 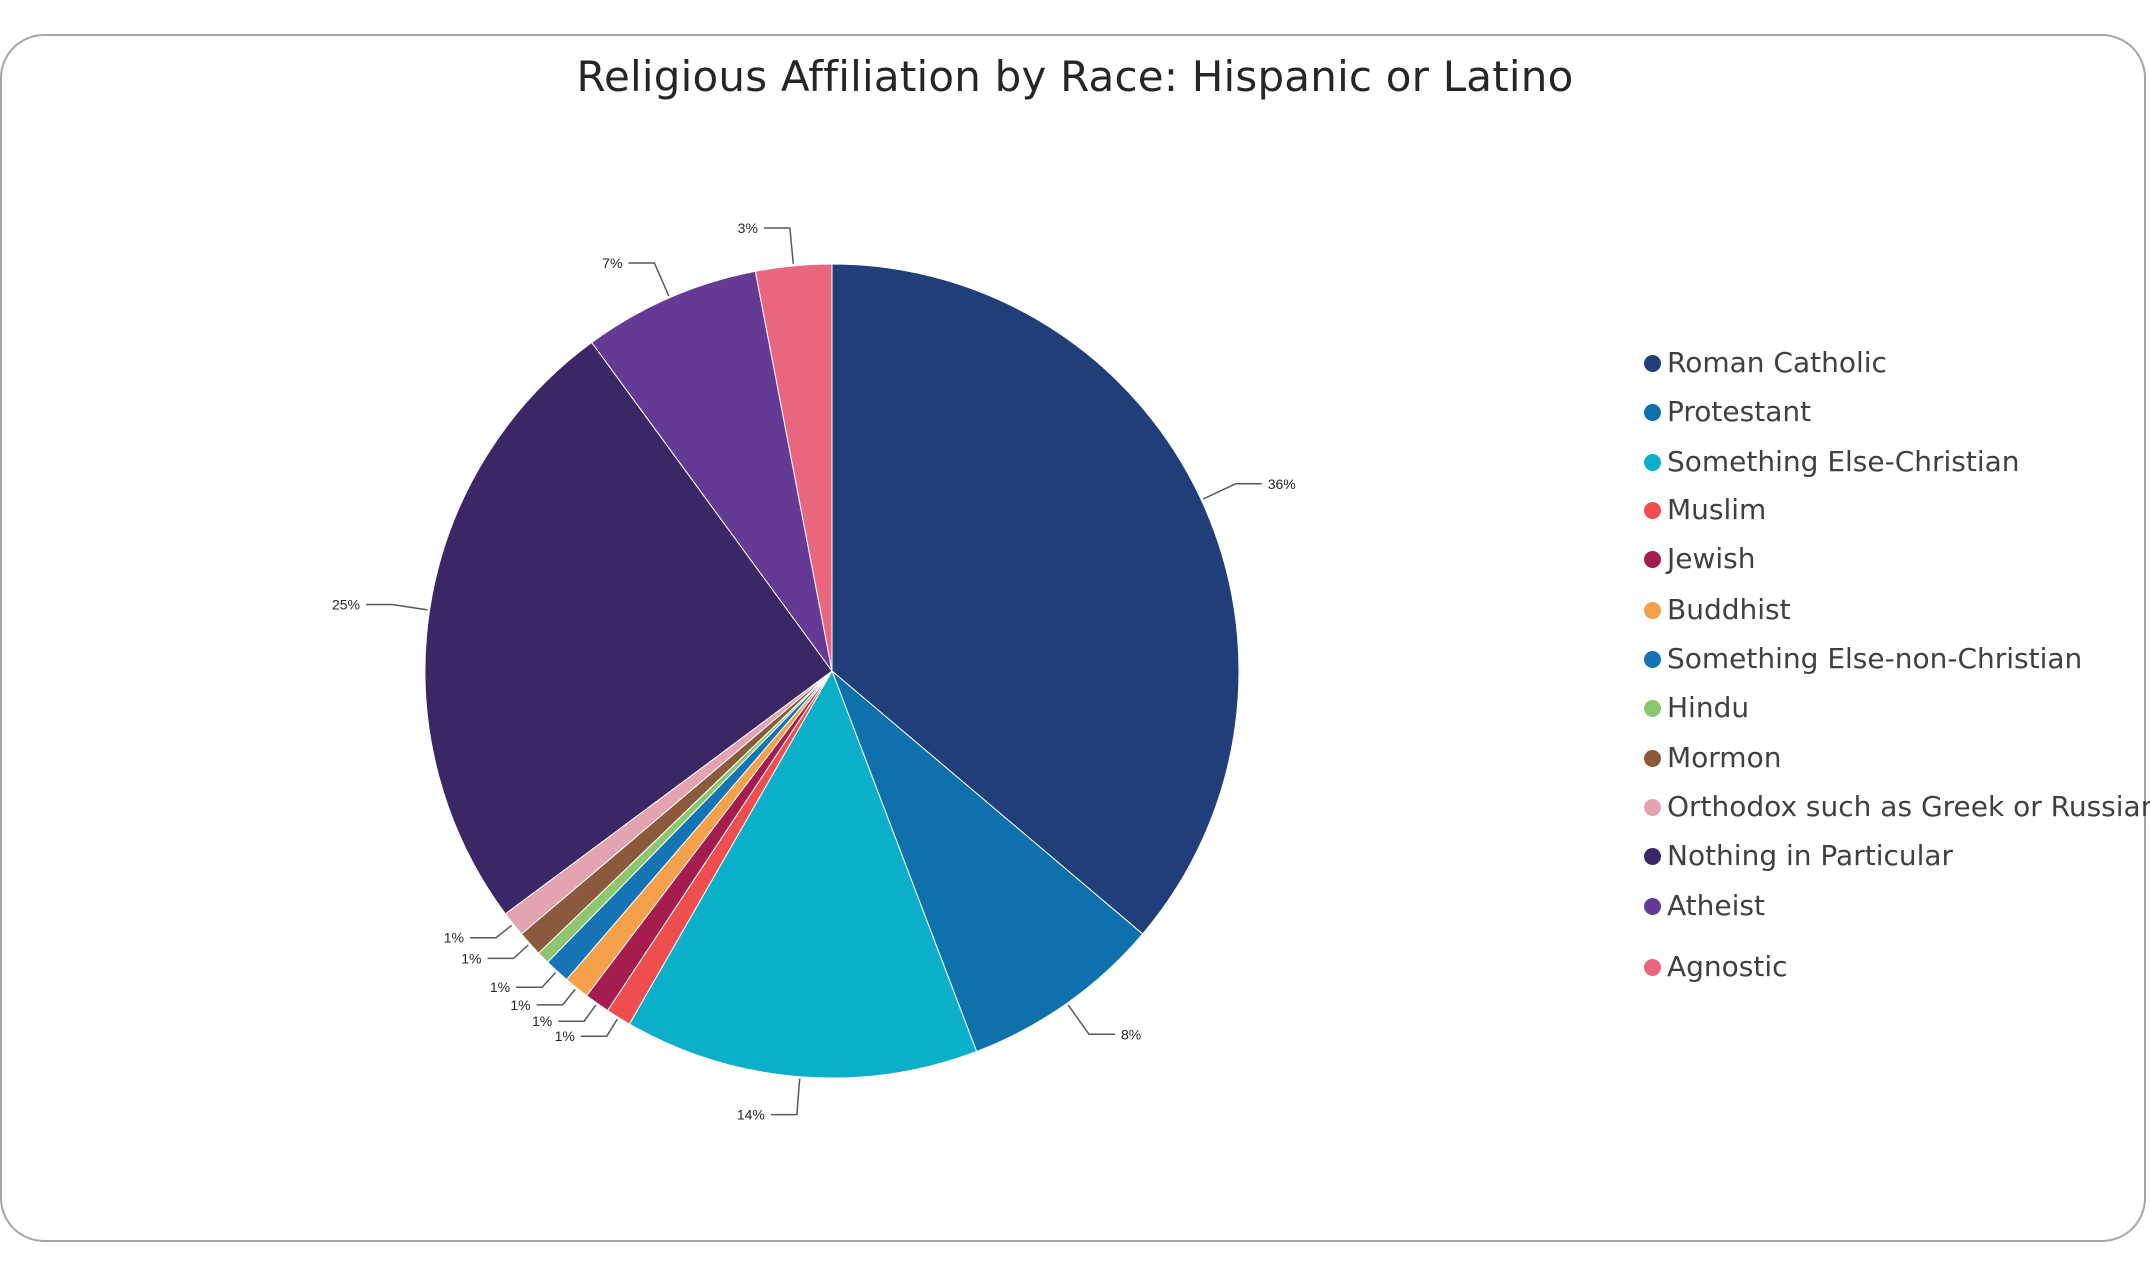 What do you see at coordinates (577, 1013) in the screenshot?
I see `leader-line-jewish` at bounding box center [577, 1013].